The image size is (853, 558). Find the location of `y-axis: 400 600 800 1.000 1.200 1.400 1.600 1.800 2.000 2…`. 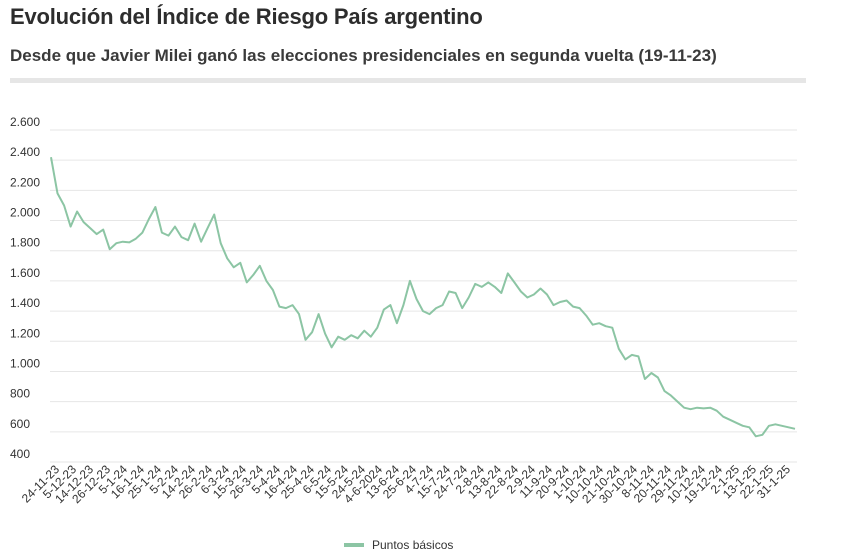

y-axis: 400 600 800 1.000 1.200 1.400 1.600 1.800 2.000 2… is located at coordinates (25, 288).